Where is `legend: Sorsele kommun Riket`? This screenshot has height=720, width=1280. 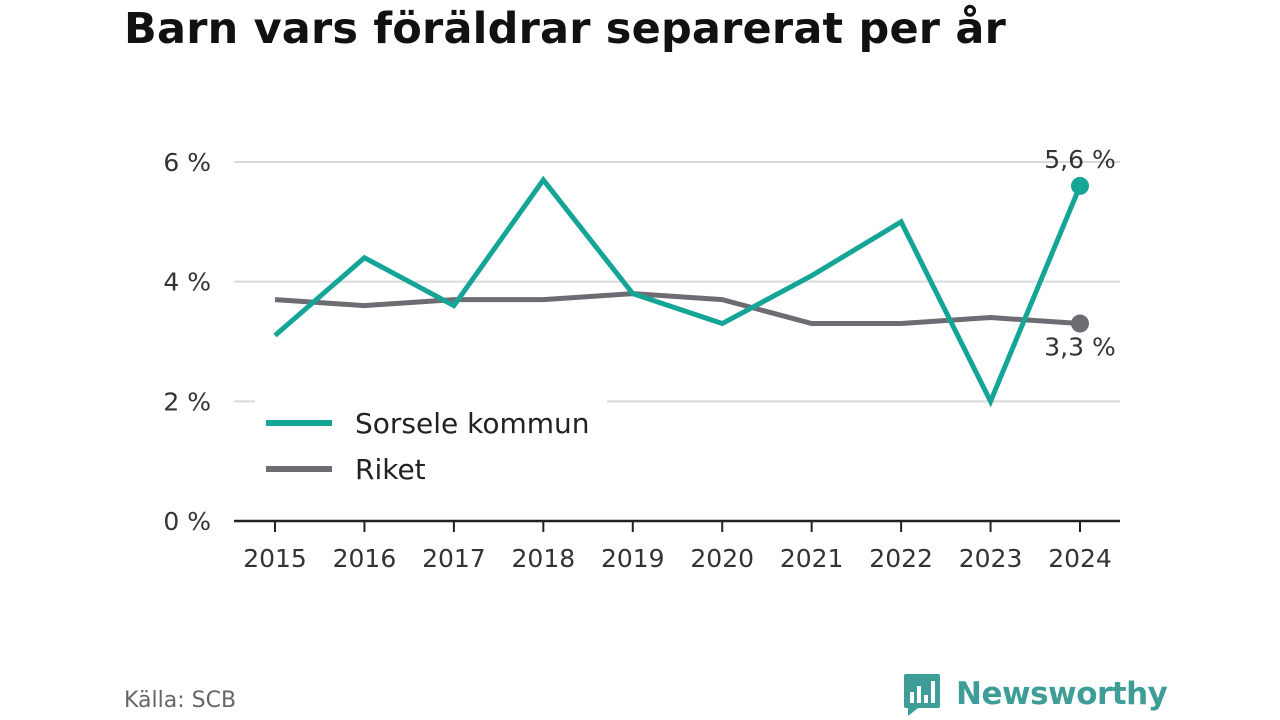 legend: Sorsele kommun Riket is located at coordinates (431, 448).